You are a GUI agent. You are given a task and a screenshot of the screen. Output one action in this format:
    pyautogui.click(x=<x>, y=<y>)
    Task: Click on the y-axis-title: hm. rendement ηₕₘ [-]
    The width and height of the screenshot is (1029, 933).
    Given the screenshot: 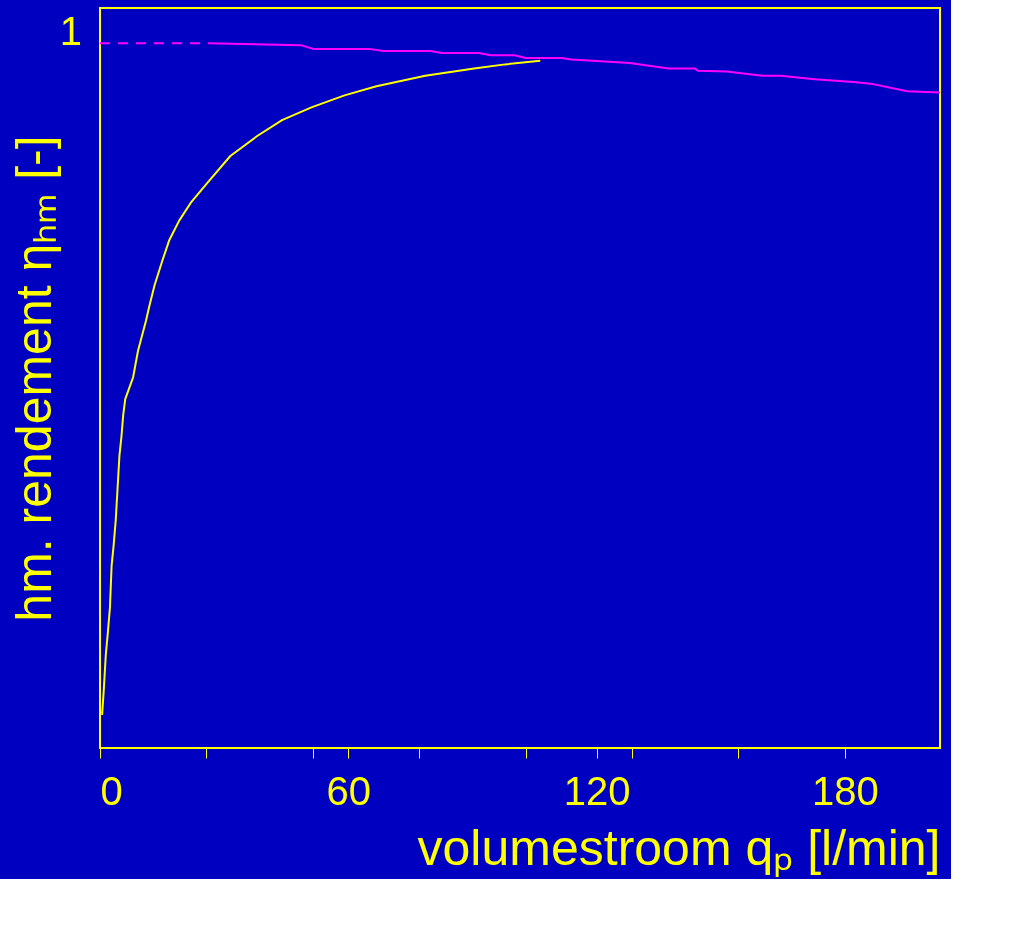 What is the action you would take?
    pyautogui.click(x=33, y=378)
    